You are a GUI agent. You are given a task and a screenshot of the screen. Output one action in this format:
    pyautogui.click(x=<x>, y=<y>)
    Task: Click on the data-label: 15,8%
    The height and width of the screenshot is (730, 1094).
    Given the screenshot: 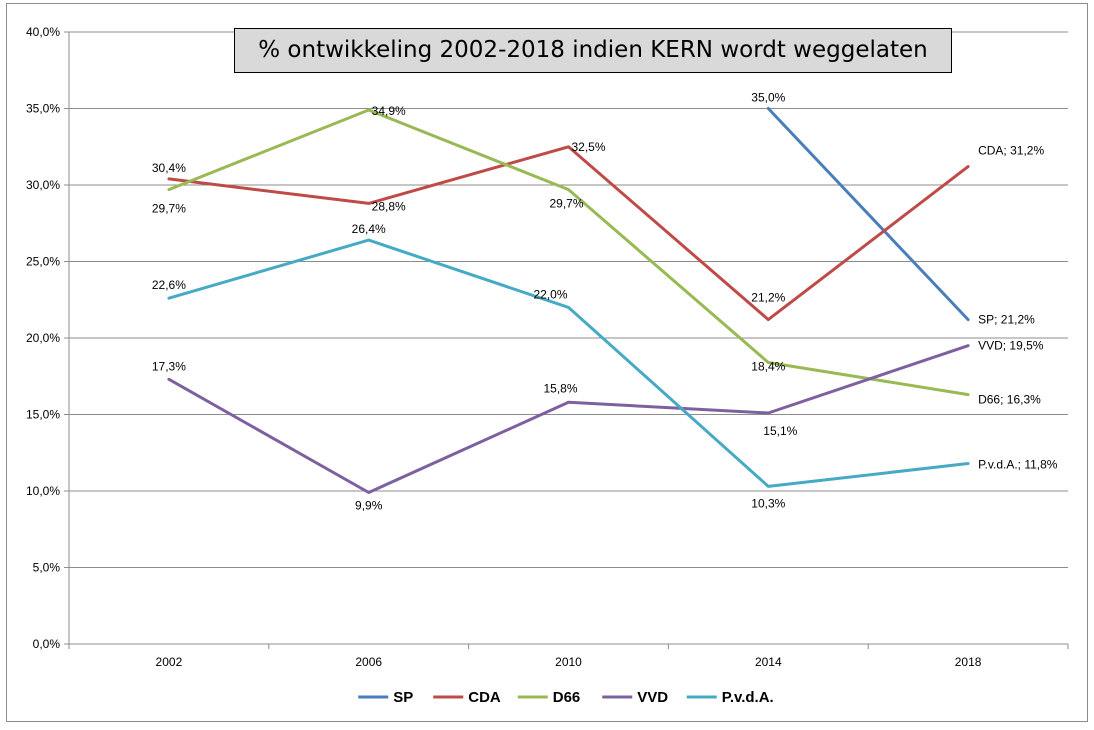 What is the action you would take?
    pyautogui.click(x=560, y=388)
    